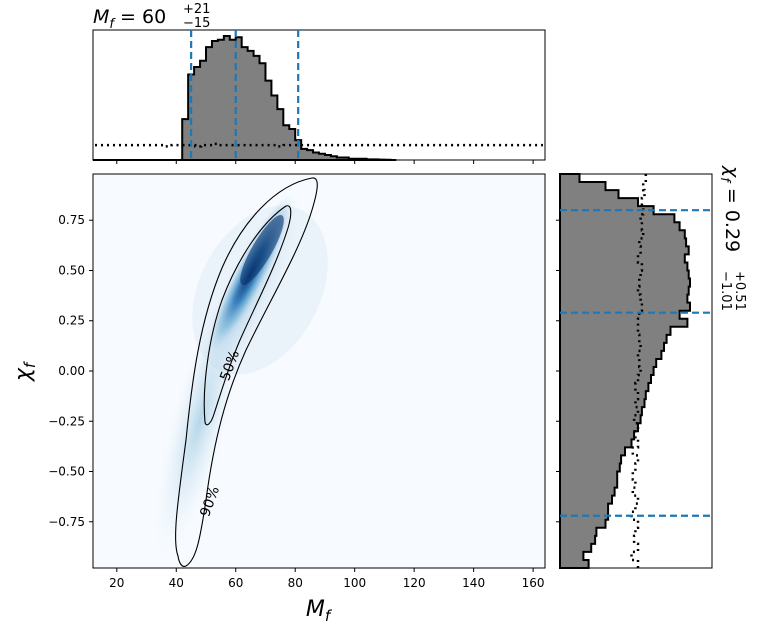  Describe the element at coordinates (116, 583) in the screenshot. I see `x-tick-label-0: 20` at that location.